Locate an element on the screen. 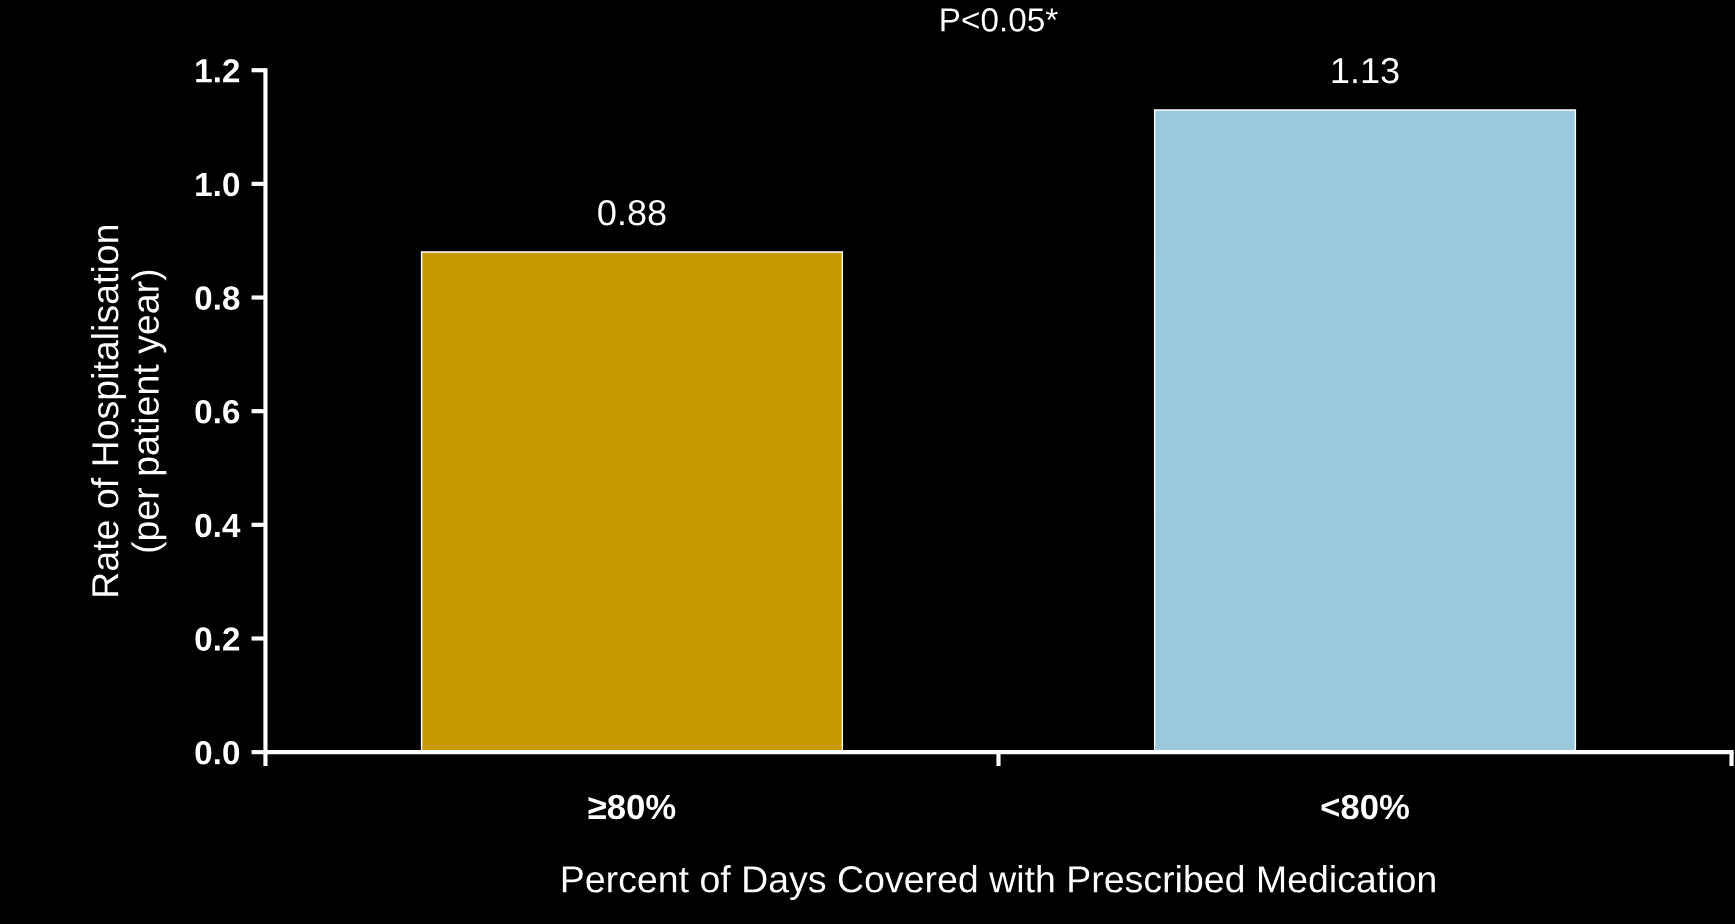 This screenshot has width=1735, height=924. y-tick-label: 0.2 is located at coordinates (217, 639).